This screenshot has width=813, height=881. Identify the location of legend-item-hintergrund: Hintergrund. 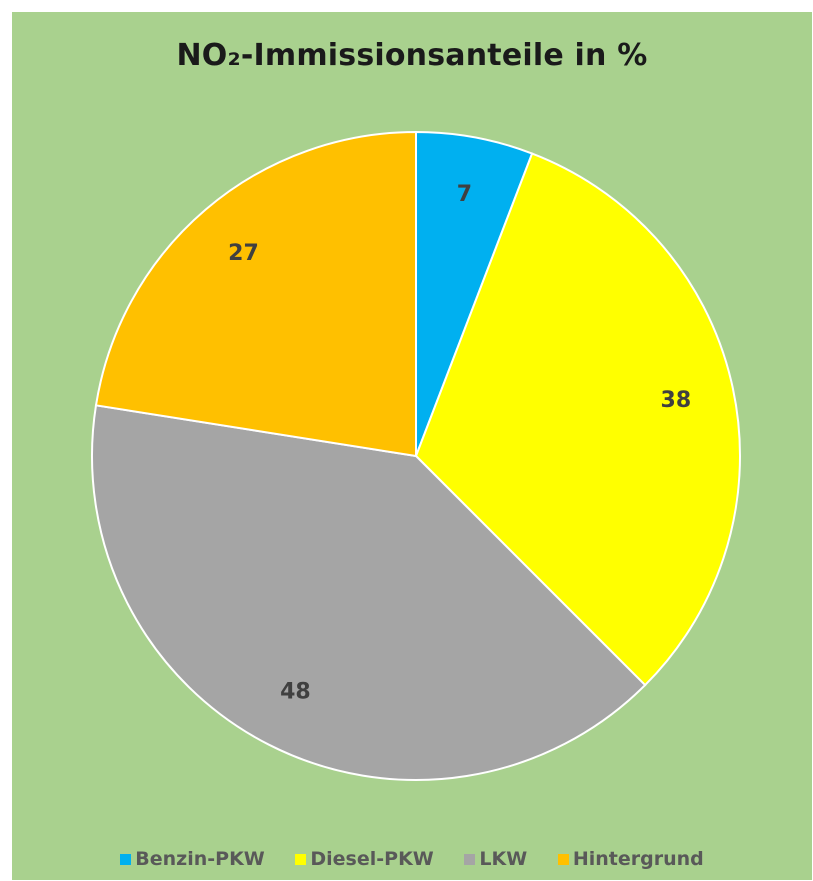
(630, 859).